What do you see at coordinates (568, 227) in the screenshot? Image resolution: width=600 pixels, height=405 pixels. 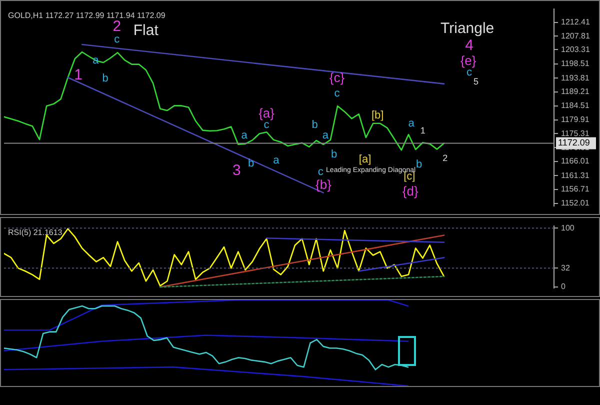 I see `y-tick-label: 100` at bounding box center [568, 227].